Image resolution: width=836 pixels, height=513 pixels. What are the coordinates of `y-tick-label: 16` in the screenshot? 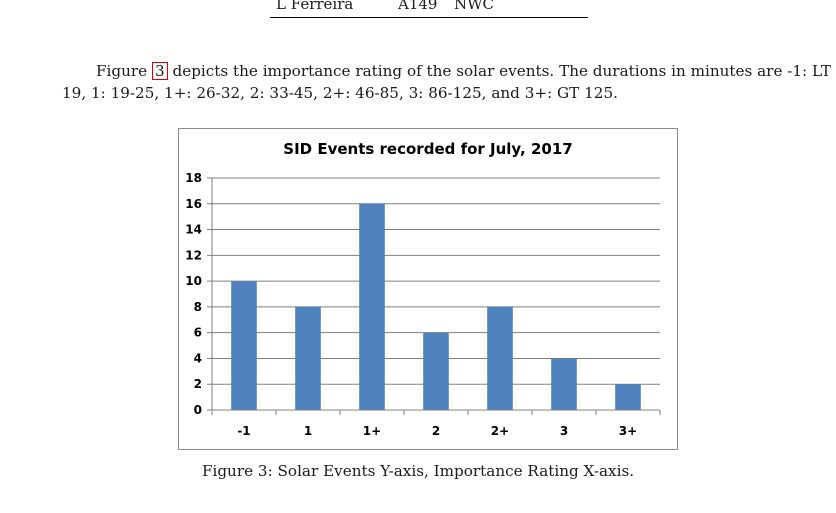 It's located at (193, 204).